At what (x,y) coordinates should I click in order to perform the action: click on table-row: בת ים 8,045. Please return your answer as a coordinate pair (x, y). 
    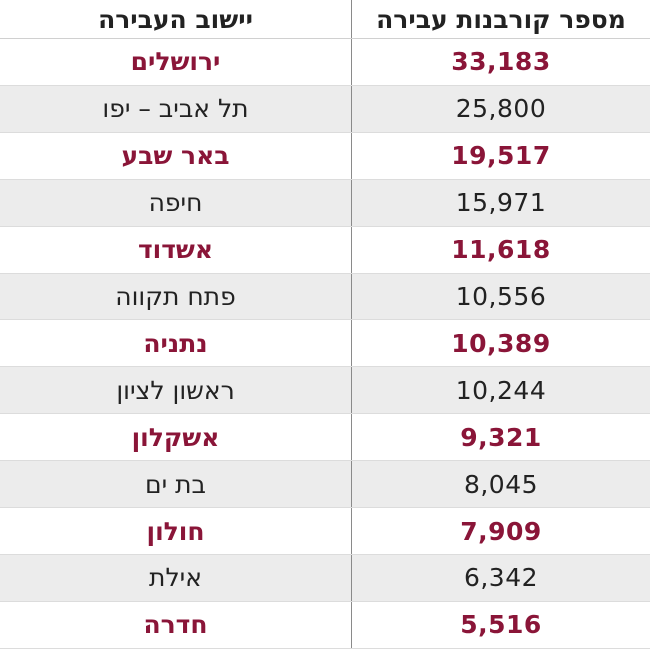
    Looking at the image, I should click on (325, 485).